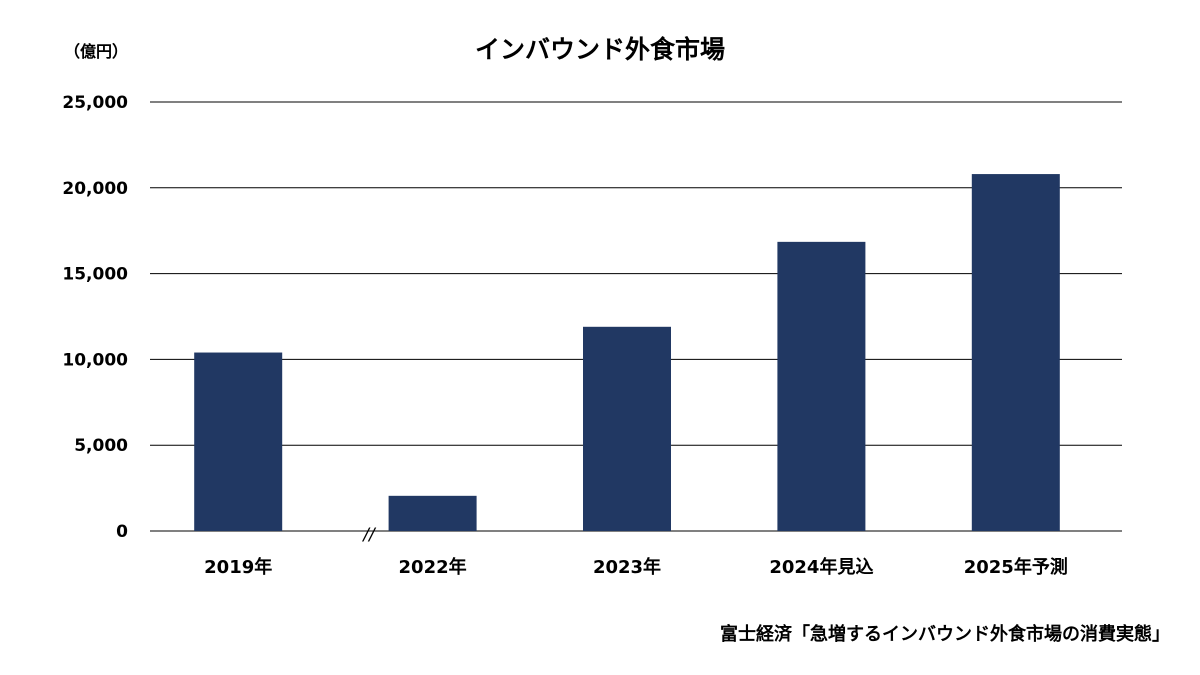  Describe the element at coordinates (945, 634) in the screenshot. I see `source-note: 富士経済「急増するインバウンド外食市場の消費実態」` at that location.